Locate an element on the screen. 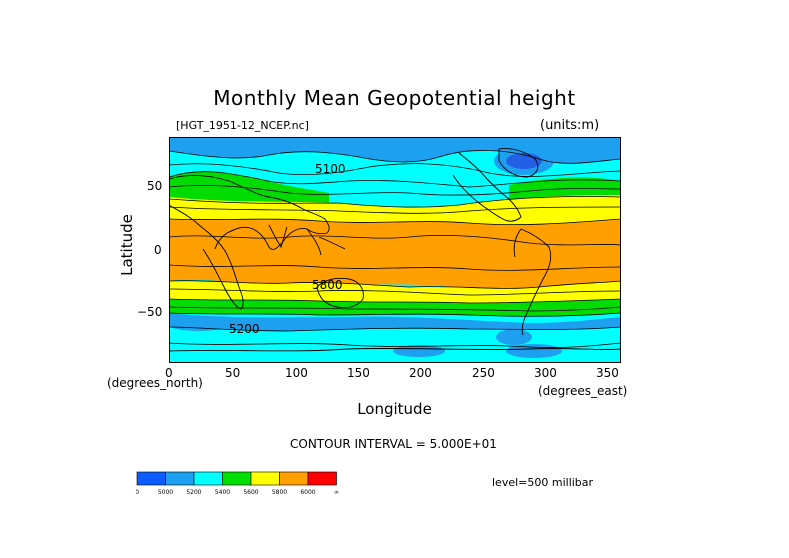  coast-south-america is located at coordinates (532, 282).